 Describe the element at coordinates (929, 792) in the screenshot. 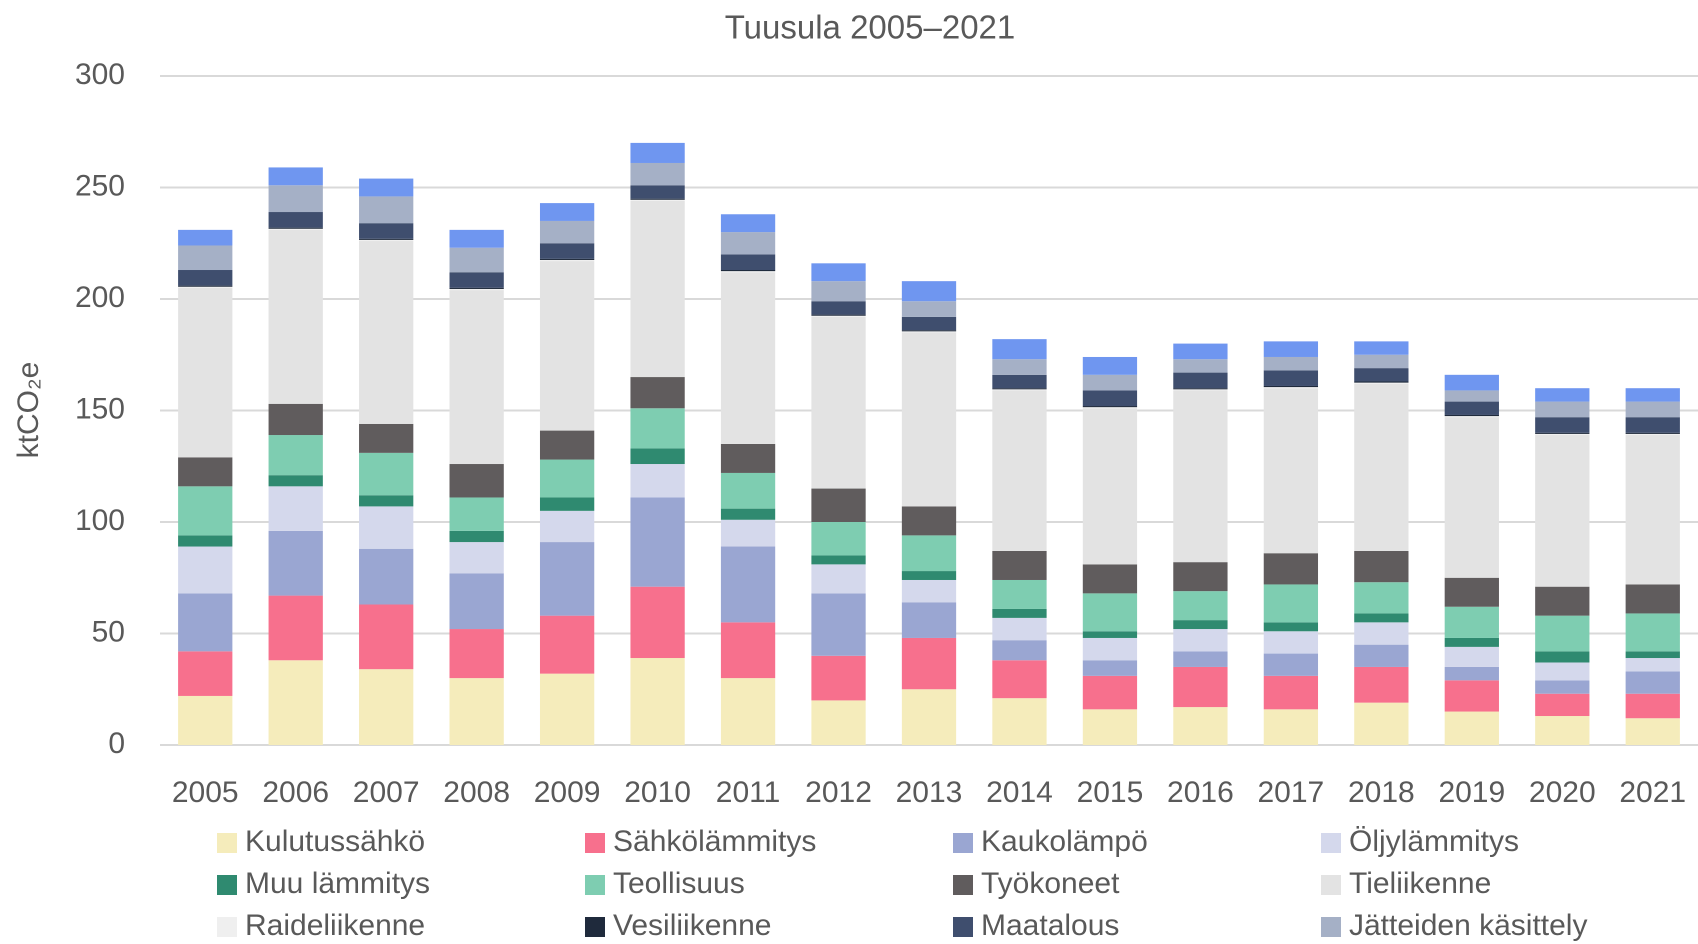

I see `x-tick-label: 2013` at that location.